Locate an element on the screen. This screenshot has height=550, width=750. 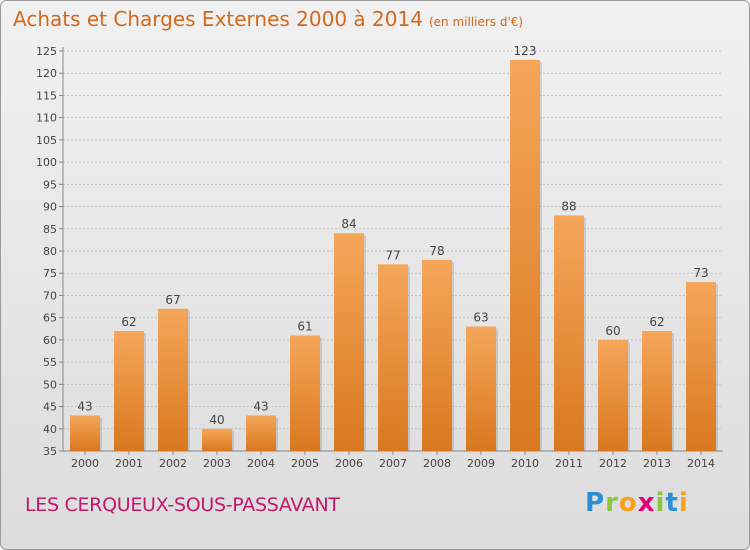
y-tick-label: 90 is located at coordinates (50, 207).